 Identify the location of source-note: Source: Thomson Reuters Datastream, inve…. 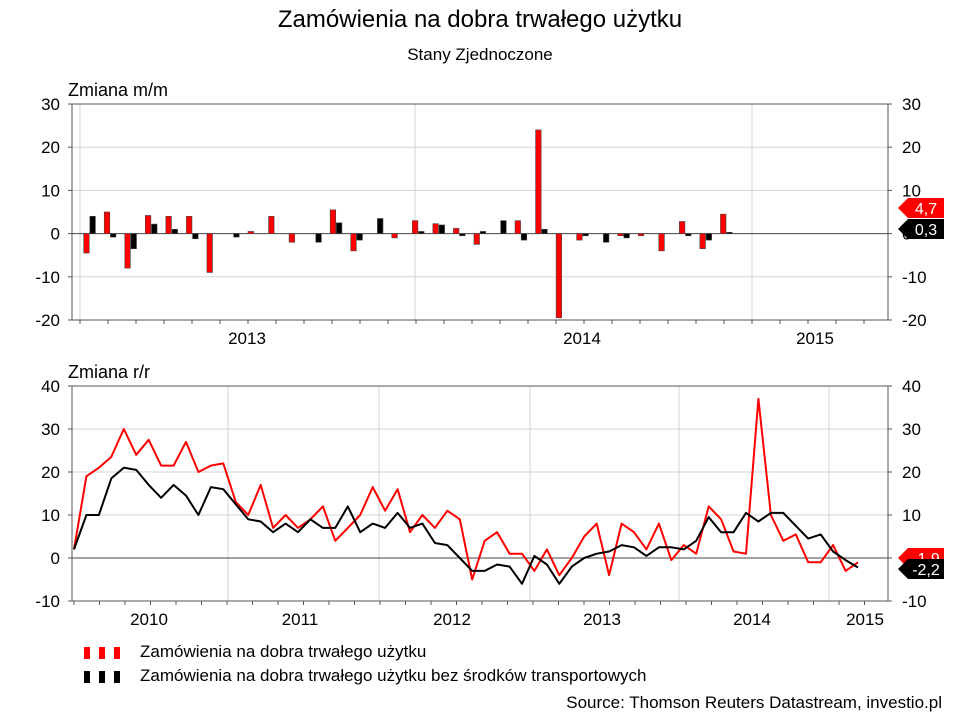
(754, 702).